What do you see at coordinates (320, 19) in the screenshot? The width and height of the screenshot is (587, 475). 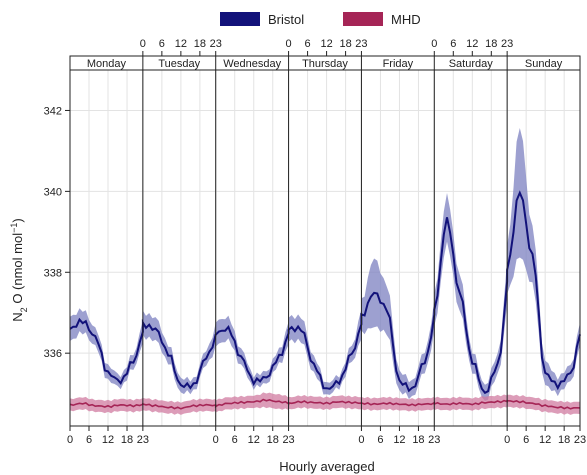 I see `legend: Bristol MHD` at bounding box center [320, 19].